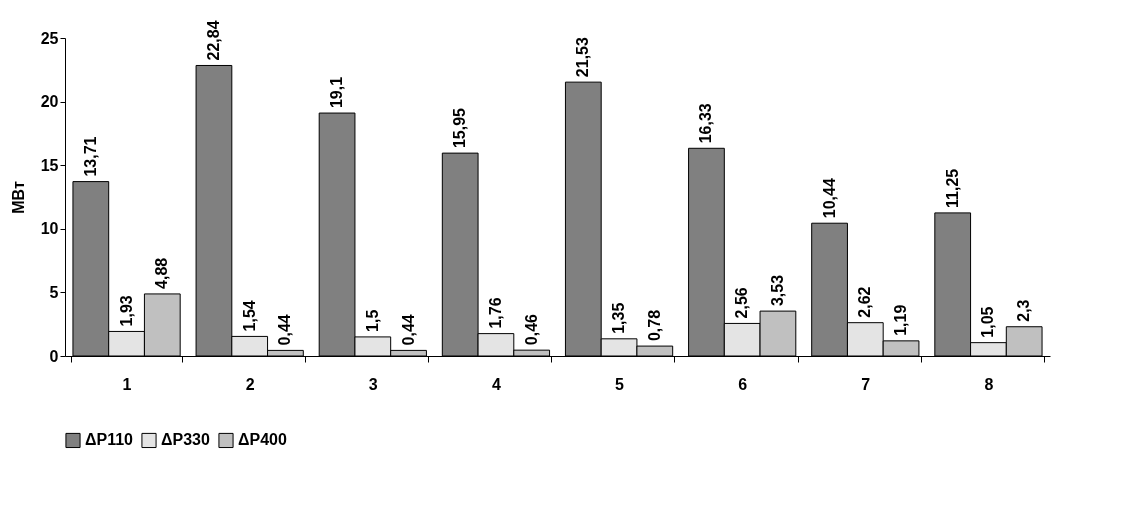 The image size is (1126, 508). What do you see at coordinates (952, 188) in the screenshot?
I see `data-label: 11,25` at bounding box center [952, 188].